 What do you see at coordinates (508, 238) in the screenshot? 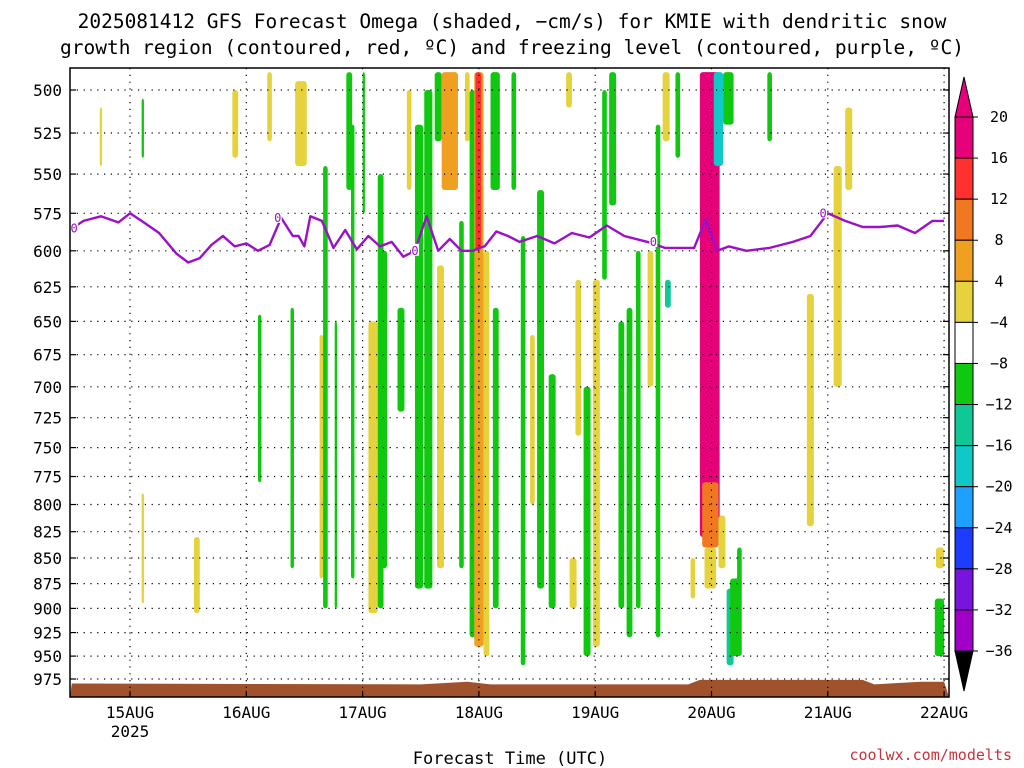
I see `freezing-level-line` at bounding box center [508, 238].